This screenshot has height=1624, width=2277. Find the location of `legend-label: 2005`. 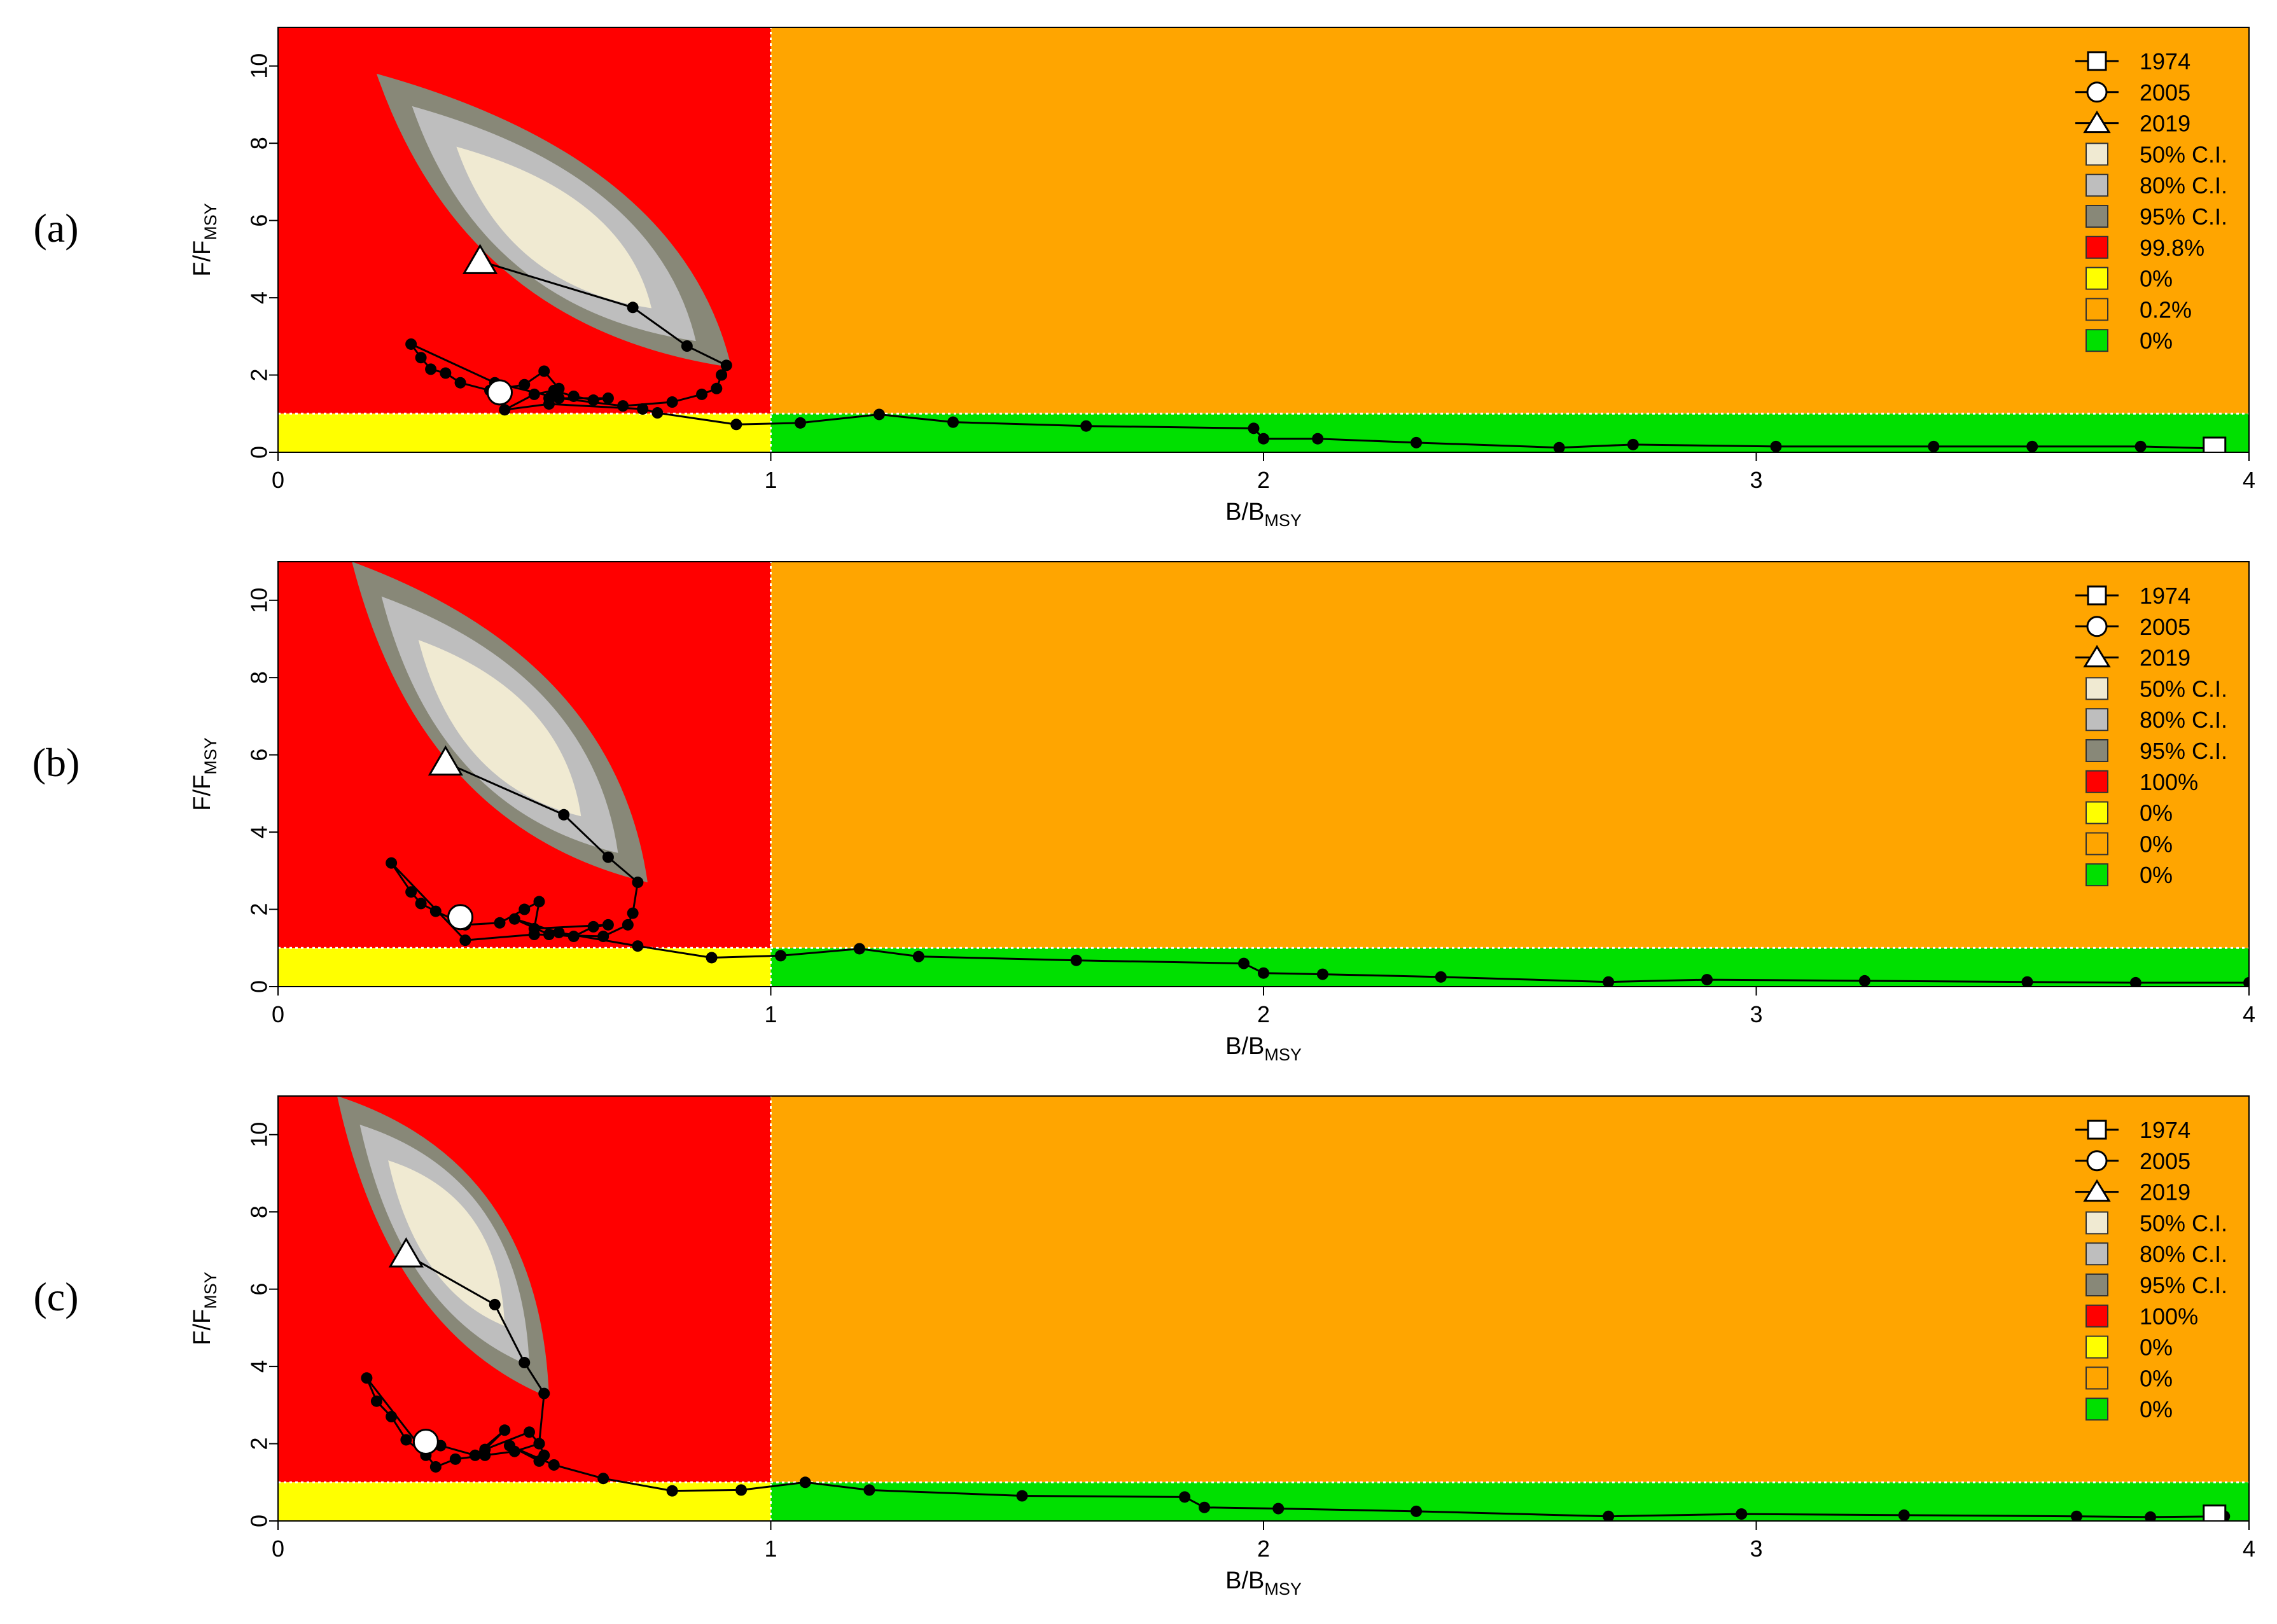

legend-label: 2005 is located at coordinates (2165, 93).